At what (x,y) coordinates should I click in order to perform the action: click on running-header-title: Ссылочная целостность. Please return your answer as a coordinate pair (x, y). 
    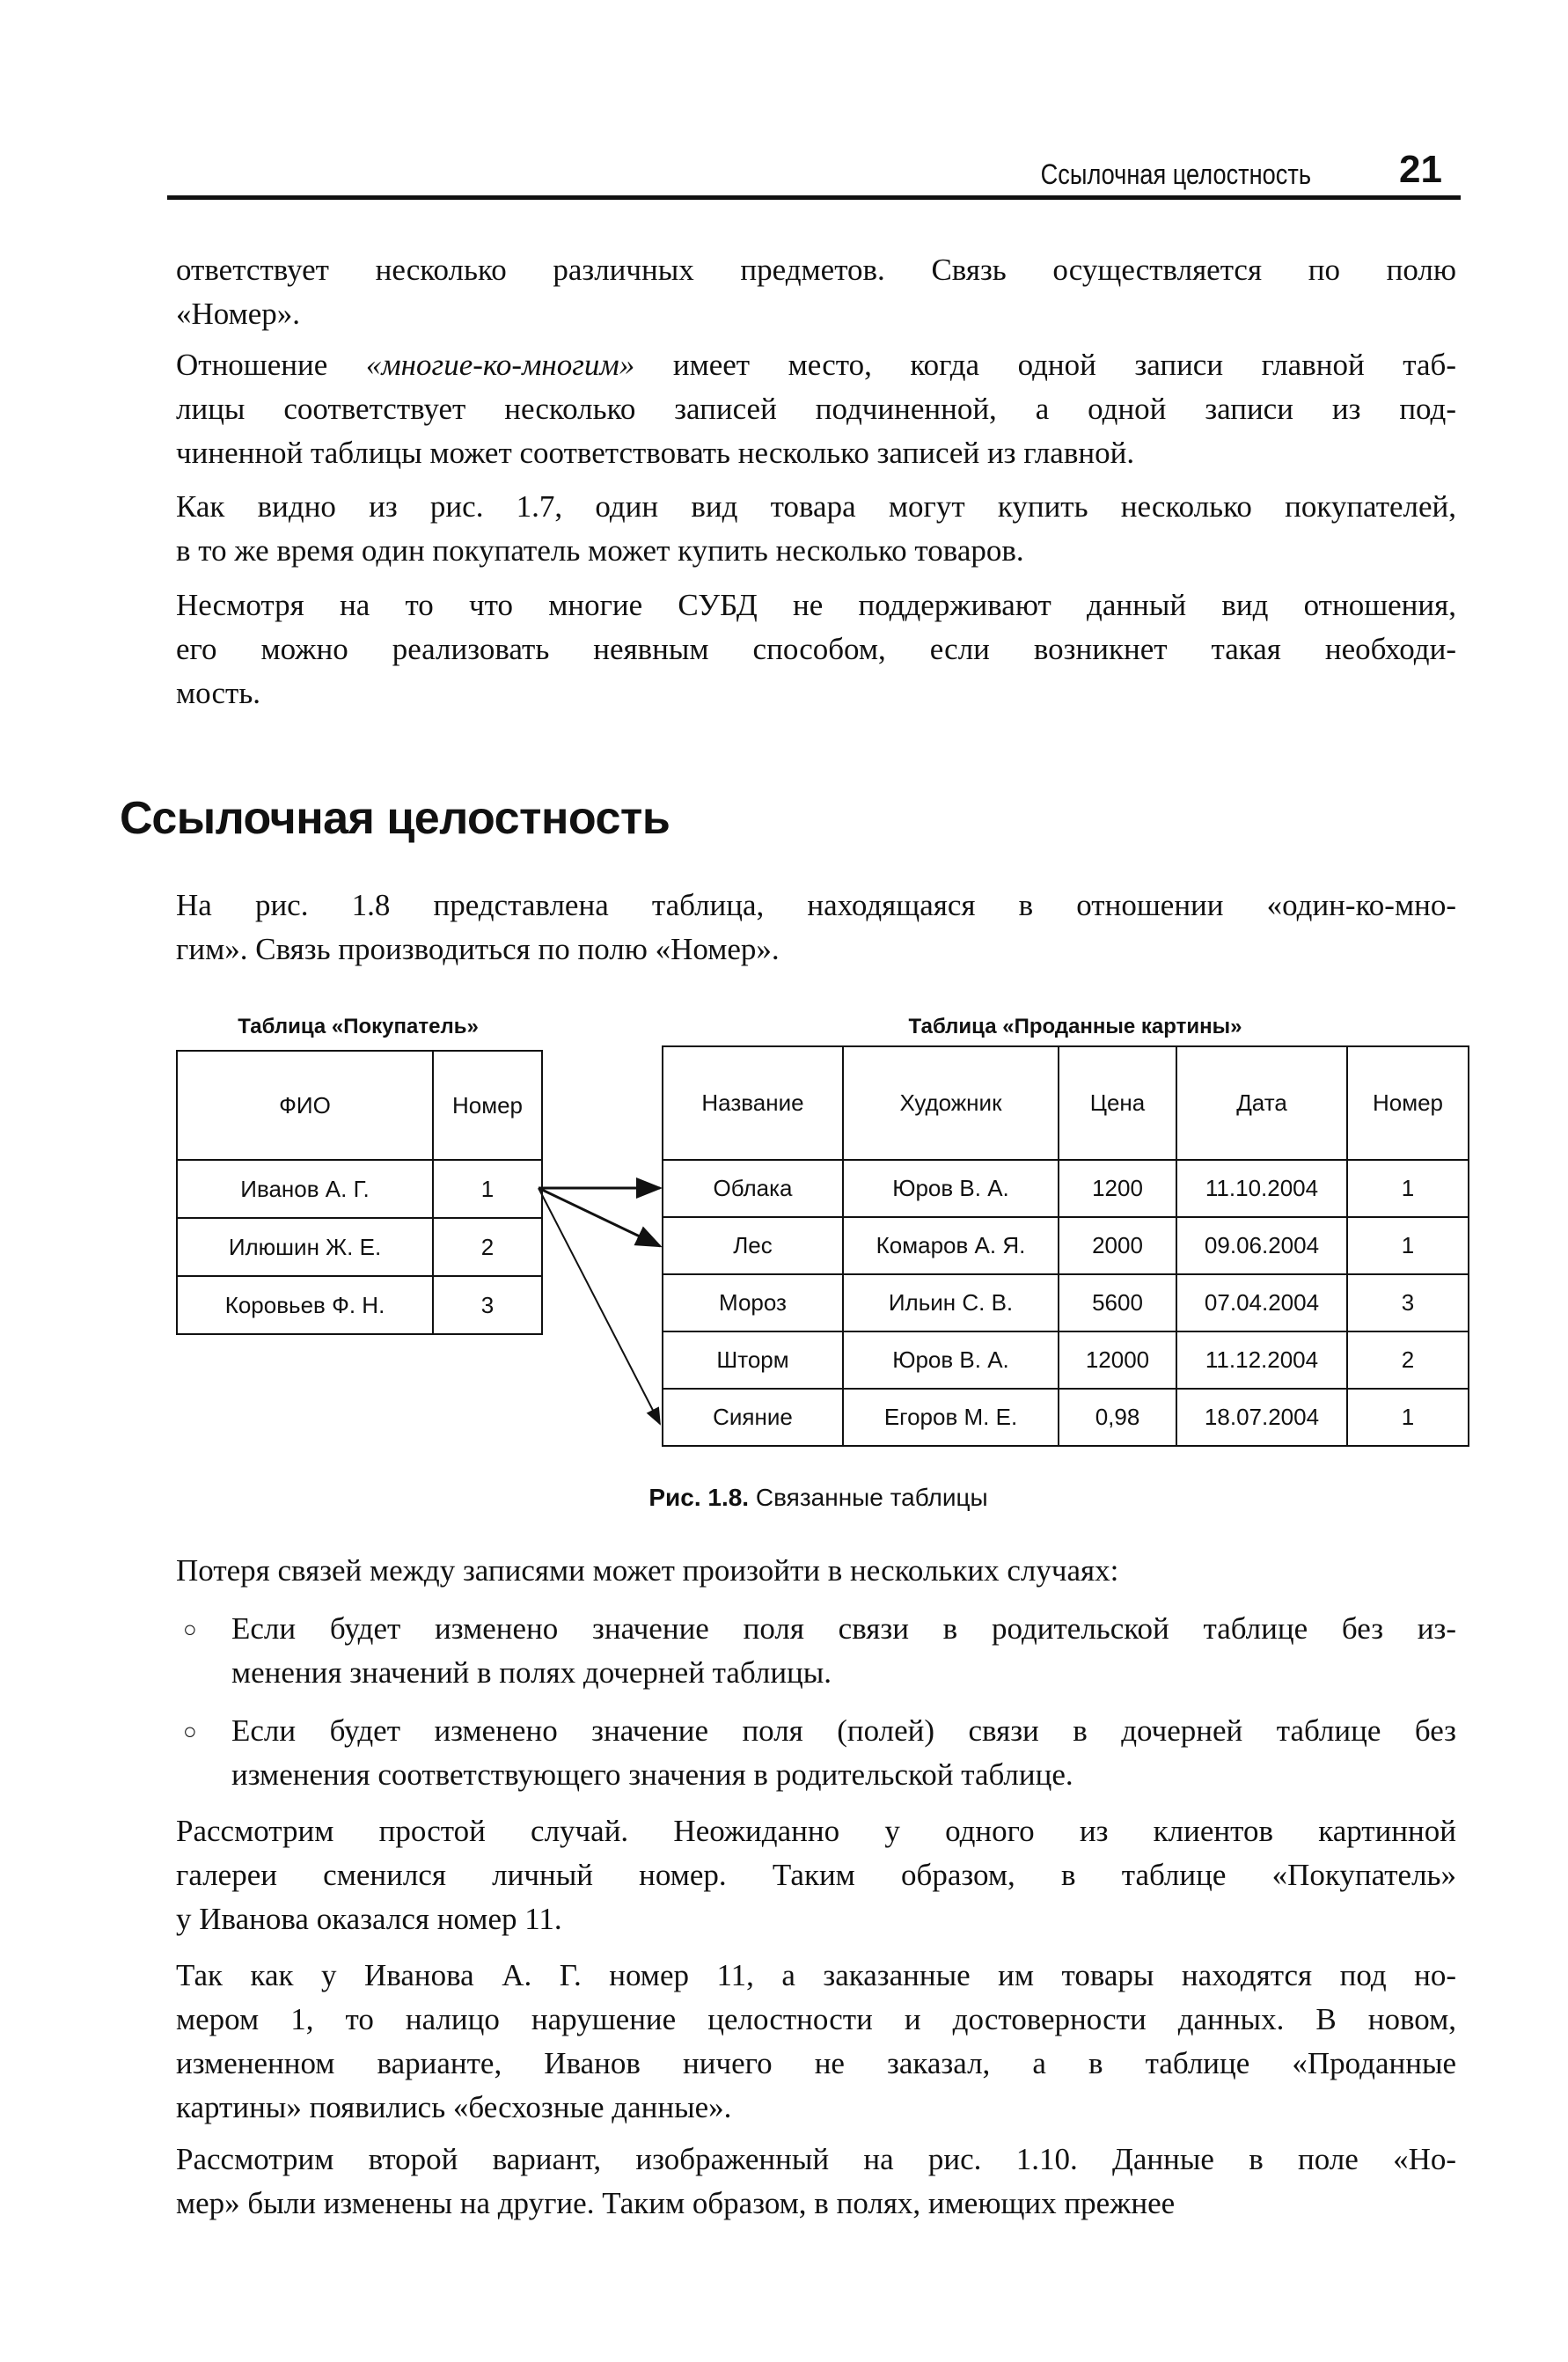
    Looking at the image, I should click on (1175, 174).